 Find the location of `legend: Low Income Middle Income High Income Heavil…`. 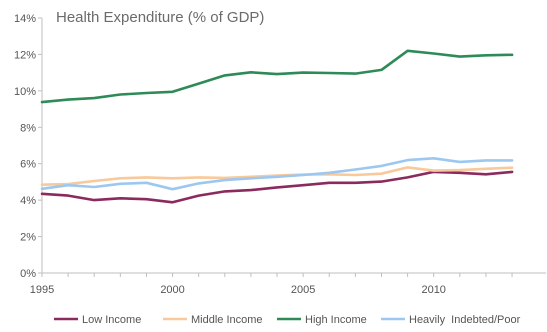

legend: Low Income Middle Income High Income Heavil… is located at coordinates (287, 320).